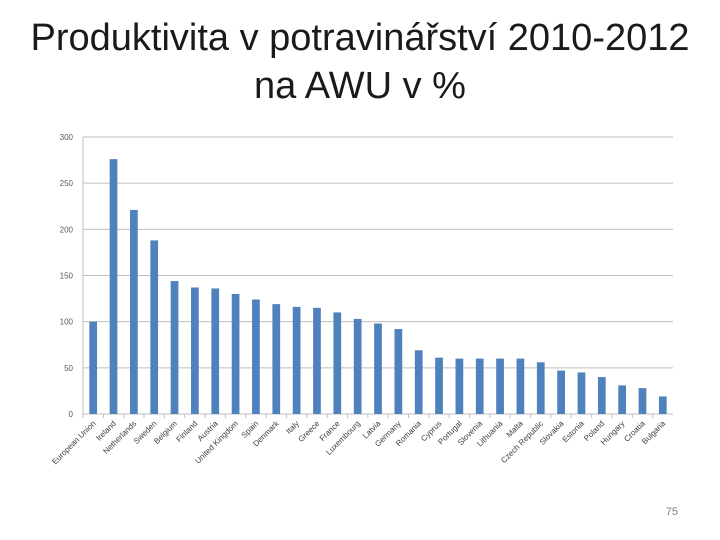 The width and height of the screenshot is (720, 540). What do you see at coordinates (186, 431) in the screenshot?
I see `x-tick-label: Finland` at bounding box center [186, 431].